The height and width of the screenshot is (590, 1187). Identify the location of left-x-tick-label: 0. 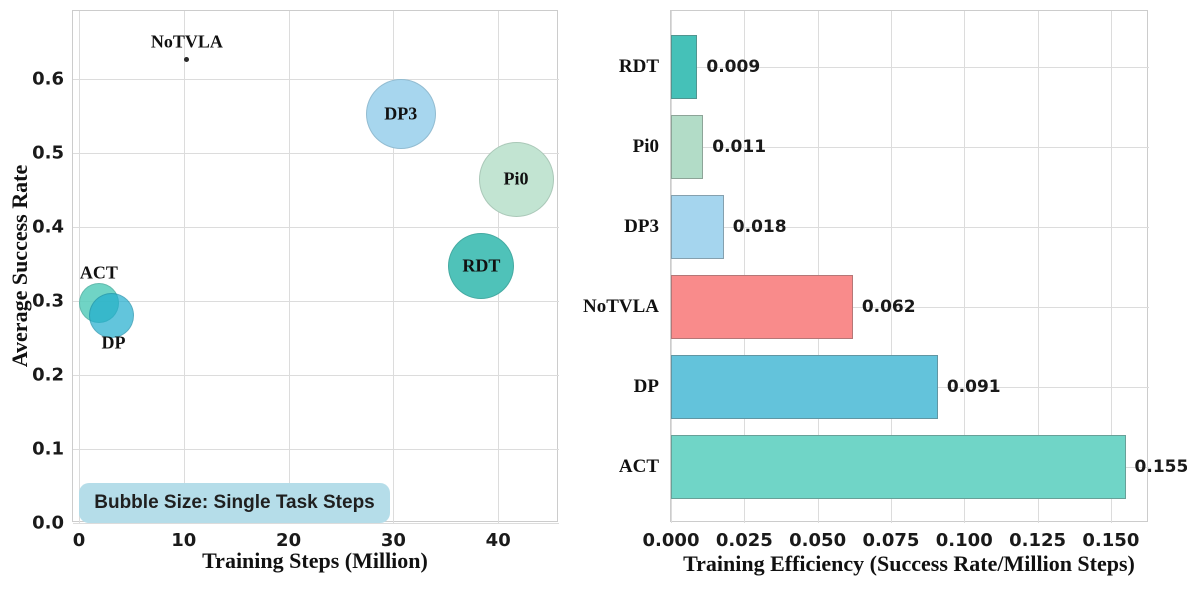
(79, 540).